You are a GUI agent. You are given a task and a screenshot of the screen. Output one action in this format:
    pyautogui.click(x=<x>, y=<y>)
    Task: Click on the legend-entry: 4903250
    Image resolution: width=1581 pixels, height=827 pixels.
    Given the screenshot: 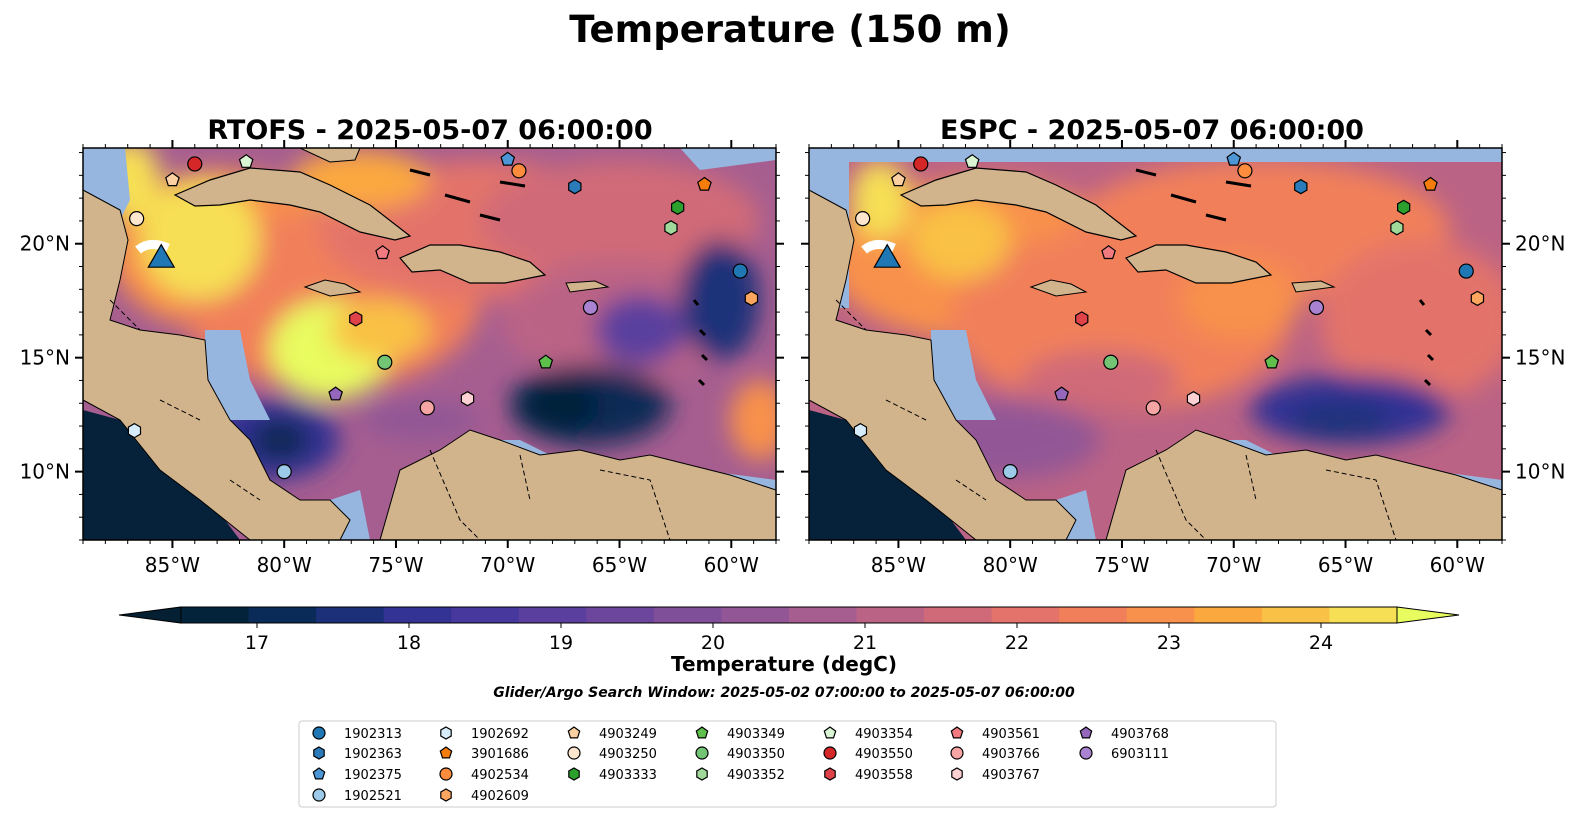 What is the action you would take?
    pyautogui.click(x=612, y=754)
    